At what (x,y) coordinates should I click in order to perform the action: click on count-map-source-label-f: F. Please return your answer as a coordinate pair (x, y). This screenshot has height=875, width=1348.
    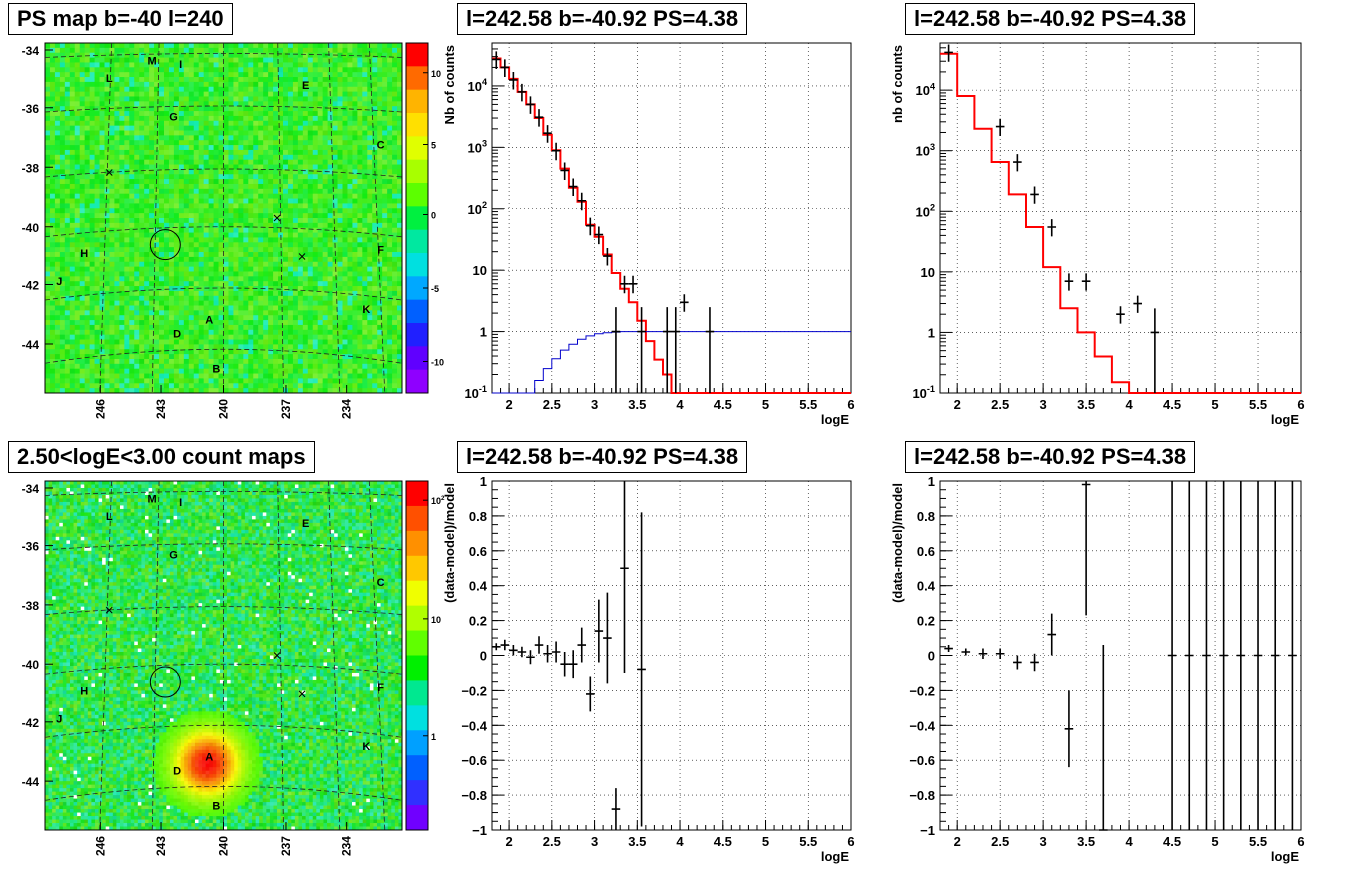
    Looking at the image, I should click on (380, 688).